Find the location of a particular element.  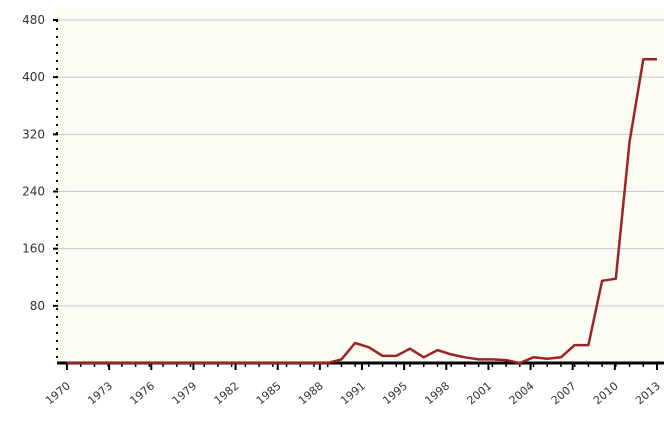

x-tick-label: 2007 is located at coordinates (564, 393).